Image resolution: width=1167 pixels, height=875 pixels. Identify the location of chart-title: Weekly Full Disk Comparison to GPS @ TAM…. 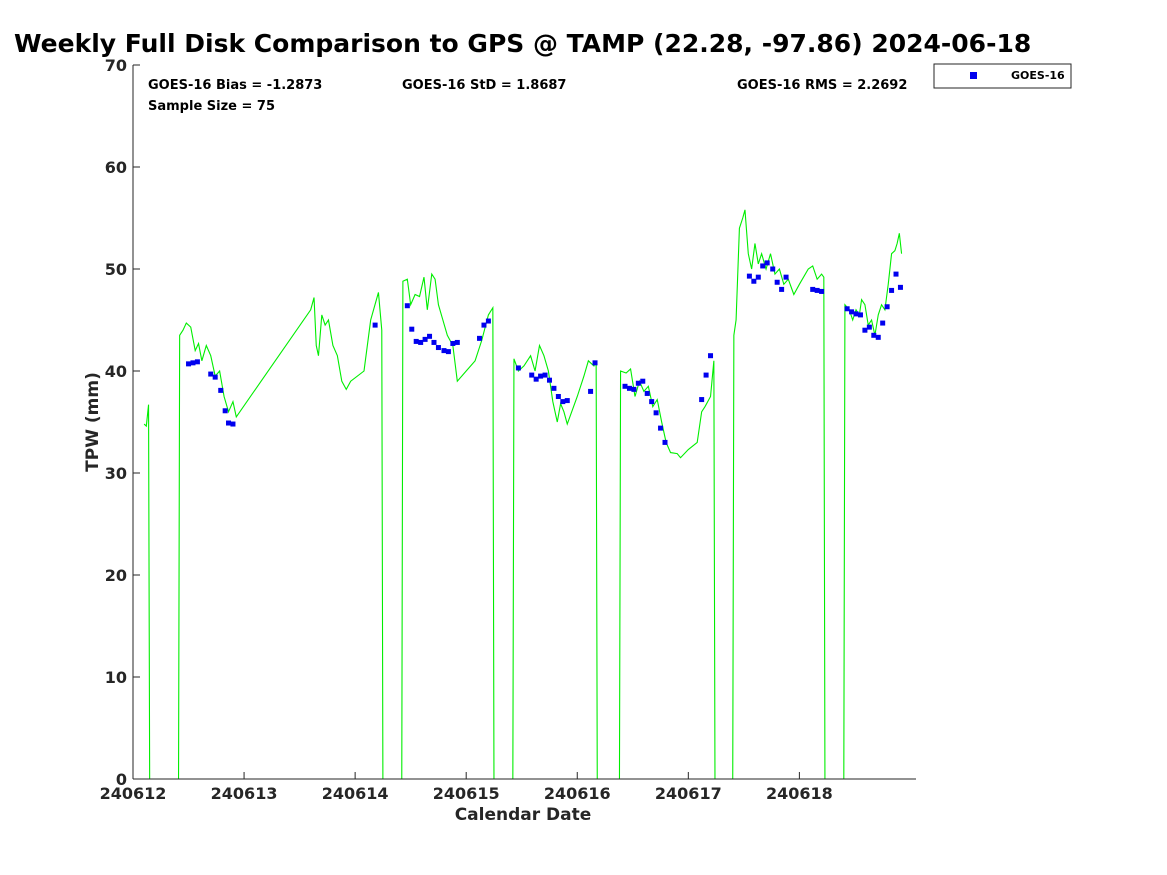
(522, 43).